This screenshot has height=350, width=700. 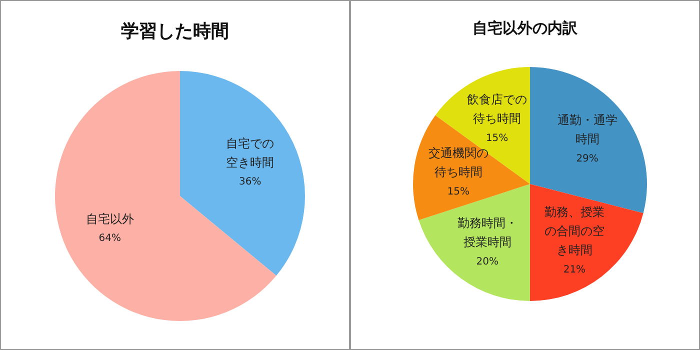 I want to click on data-label: 21%, so click(x=574, y=270).